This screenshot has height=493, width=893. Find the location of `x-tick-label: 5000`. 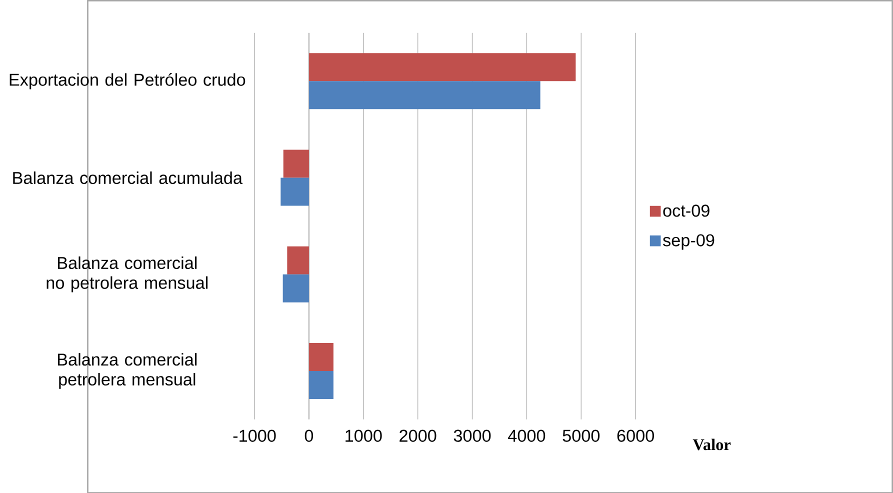

x-tick-label: 5000 is located at coordinates (581, 435).